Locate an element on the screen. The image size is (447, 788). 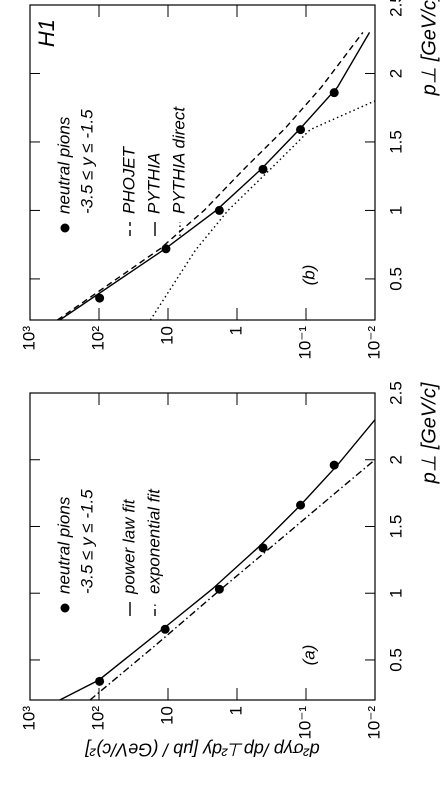
panel-label: (b) is located at coordinates (308, 275).